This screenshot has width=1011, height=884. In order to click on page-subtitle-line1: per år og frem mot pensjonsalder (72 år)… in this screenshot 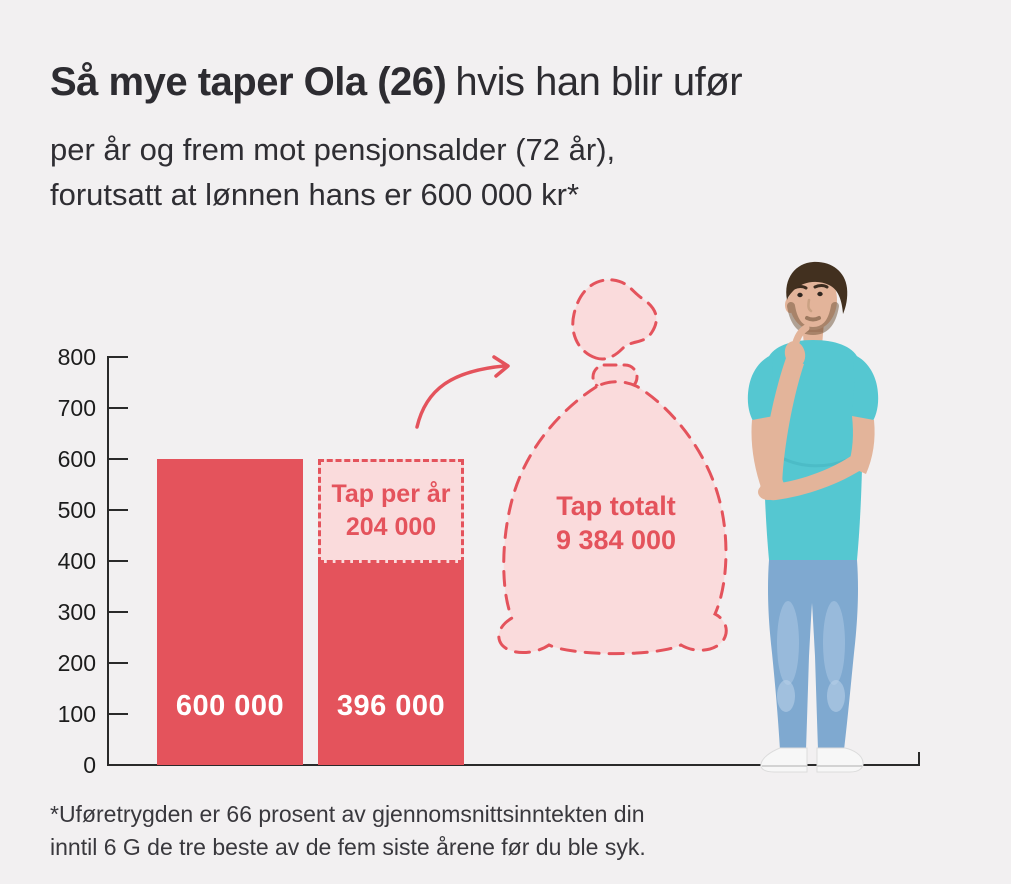, I will do `click(333, 149)`.